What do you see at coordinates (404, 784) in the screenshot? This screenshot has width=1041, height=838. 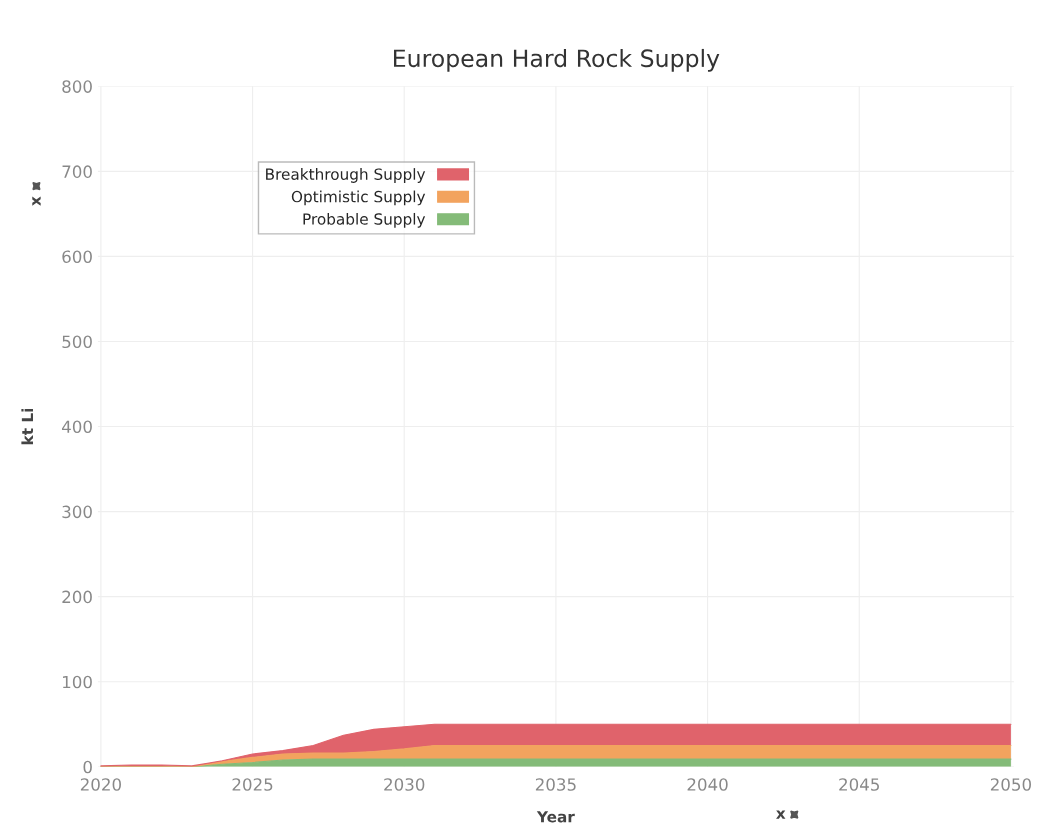 I see `x-tick-label: 2030` at bounding box center [404, 784].